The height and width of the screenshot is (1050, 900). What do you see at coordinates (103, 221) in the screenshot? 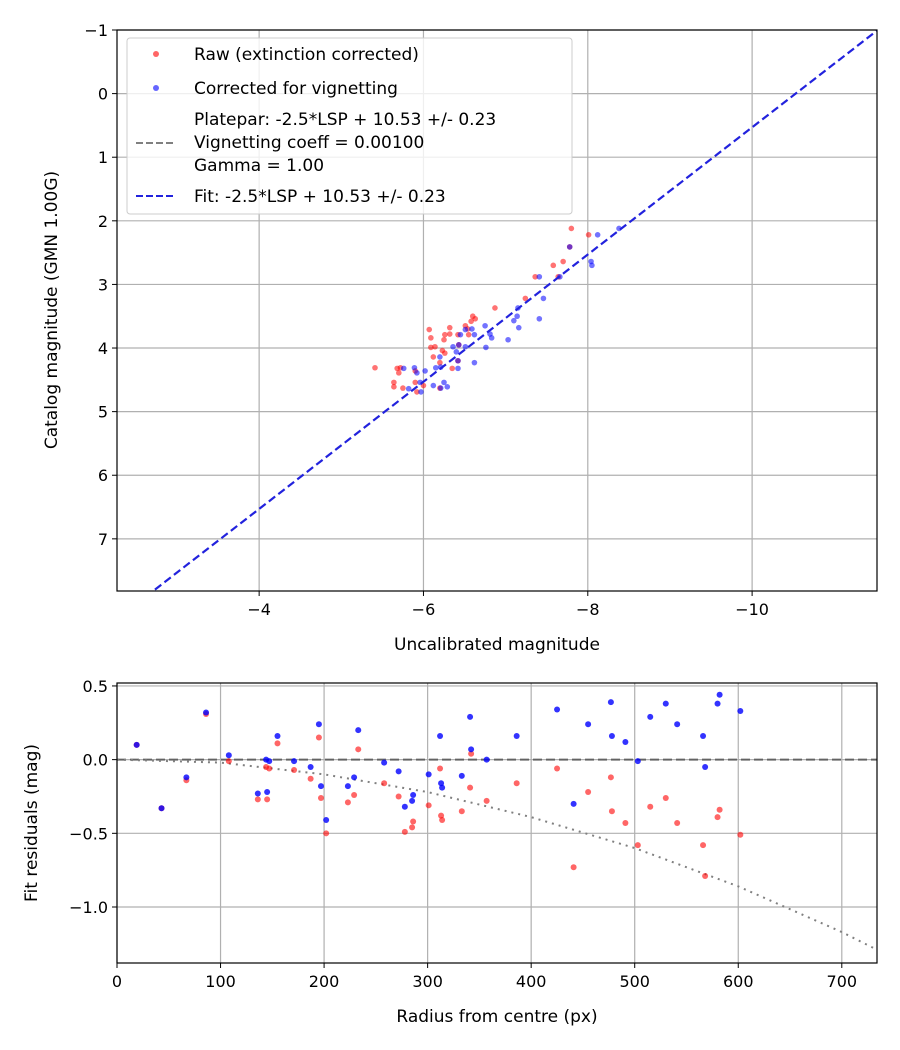
I see `y-tick-label: 2` at bounding box center [103, 221].